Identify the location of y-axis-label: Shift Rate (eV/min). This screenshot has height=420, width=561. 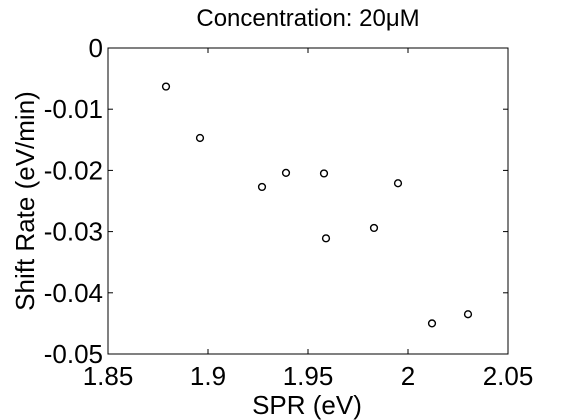
(25, 201).